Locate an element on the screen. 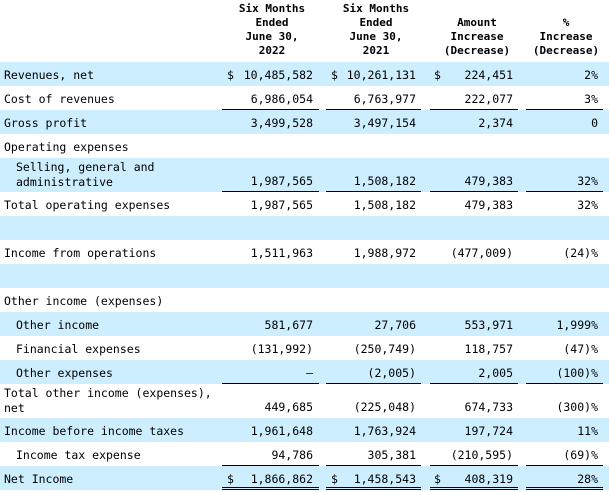 This screenshot has width=609, height=492. row-label: Other income is located at coordinates (58, 324).